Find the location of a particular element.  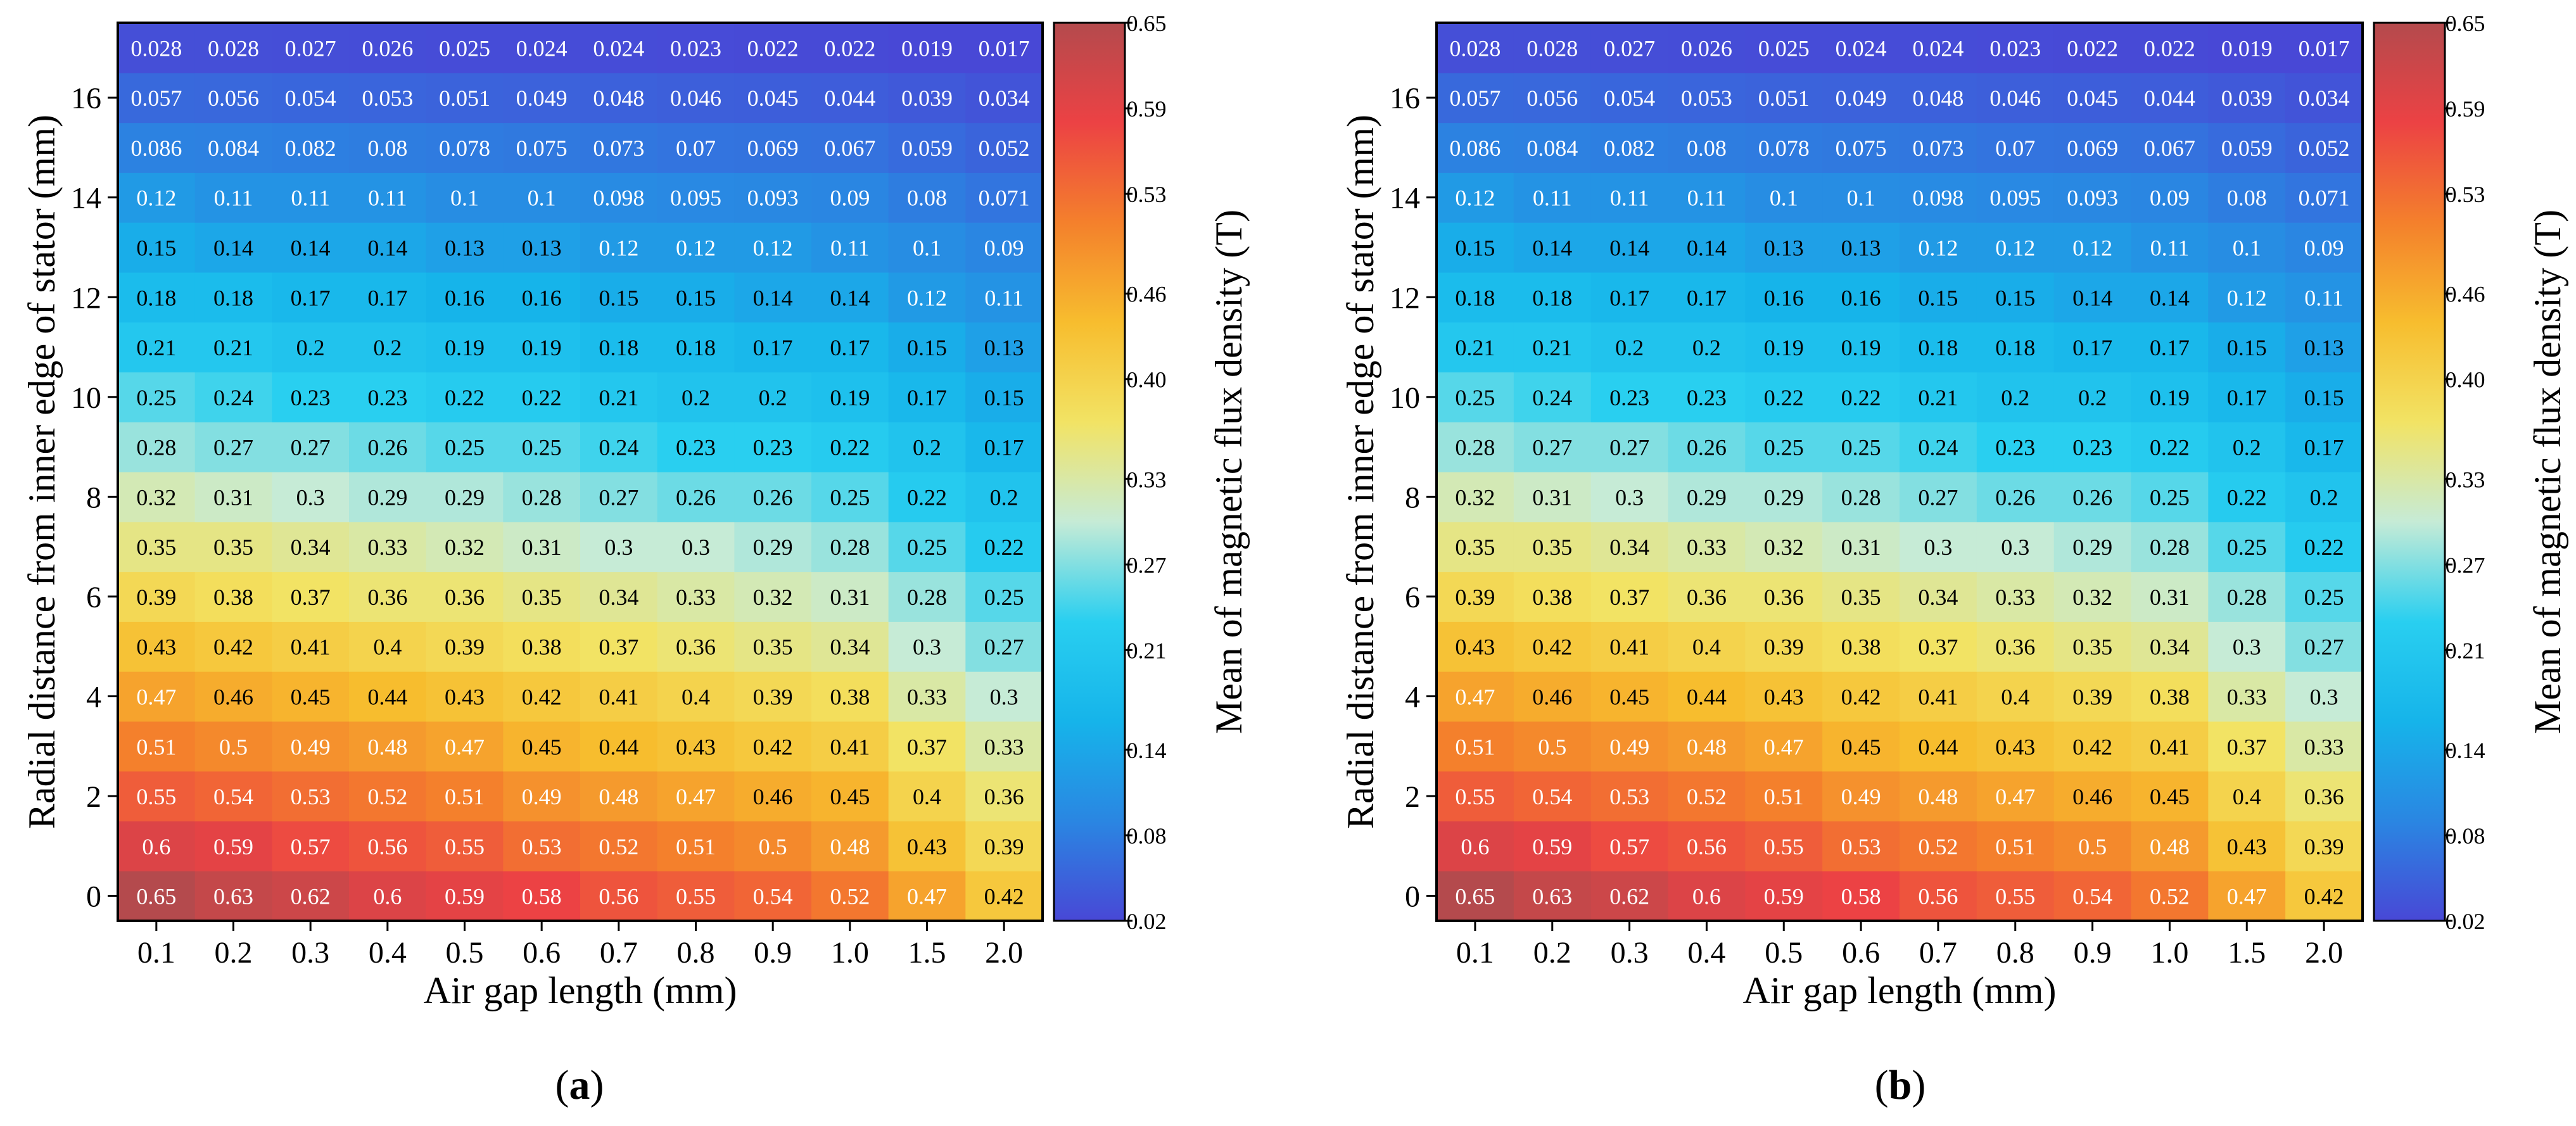

cell-value-label: 0.3 is located at coordinates (1629, 497).